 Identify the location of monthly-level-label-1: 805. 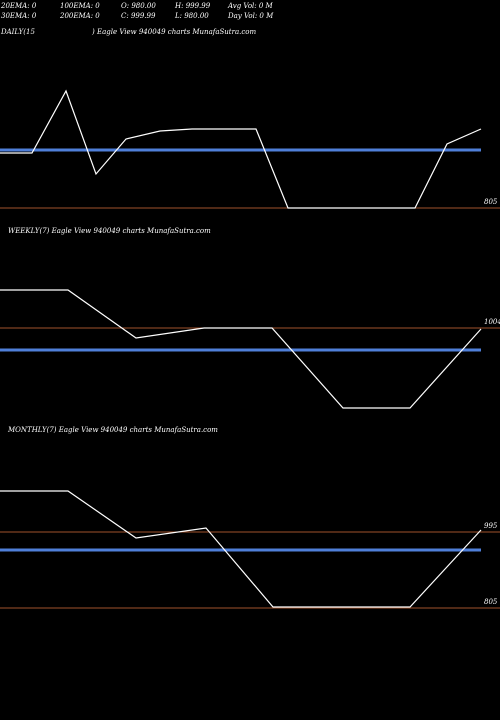
(491, 602).